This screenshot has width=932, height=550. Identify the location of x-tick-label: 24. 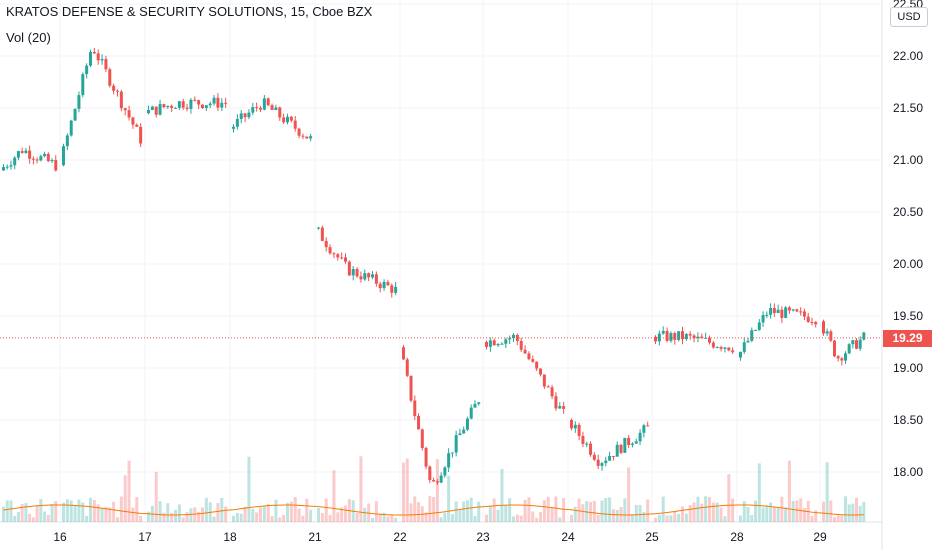
(568, 537).